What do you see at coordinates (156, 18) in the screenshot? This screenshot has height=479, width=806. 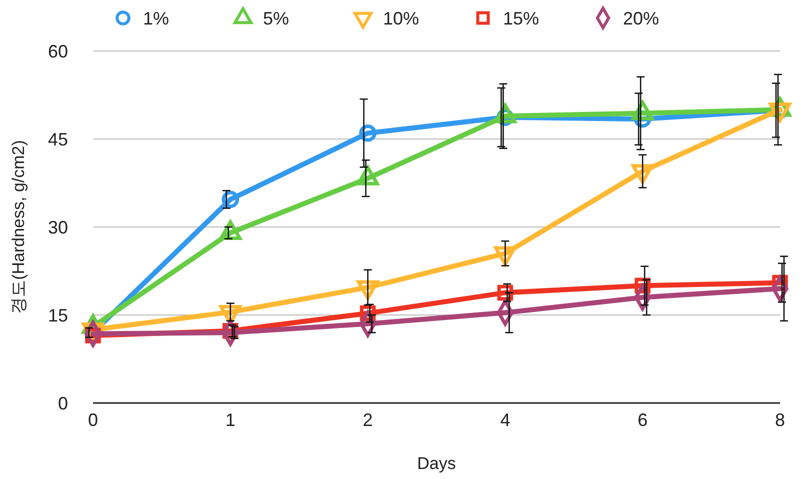 I see `legend-label: 1%` at bounding box center [156, 18].